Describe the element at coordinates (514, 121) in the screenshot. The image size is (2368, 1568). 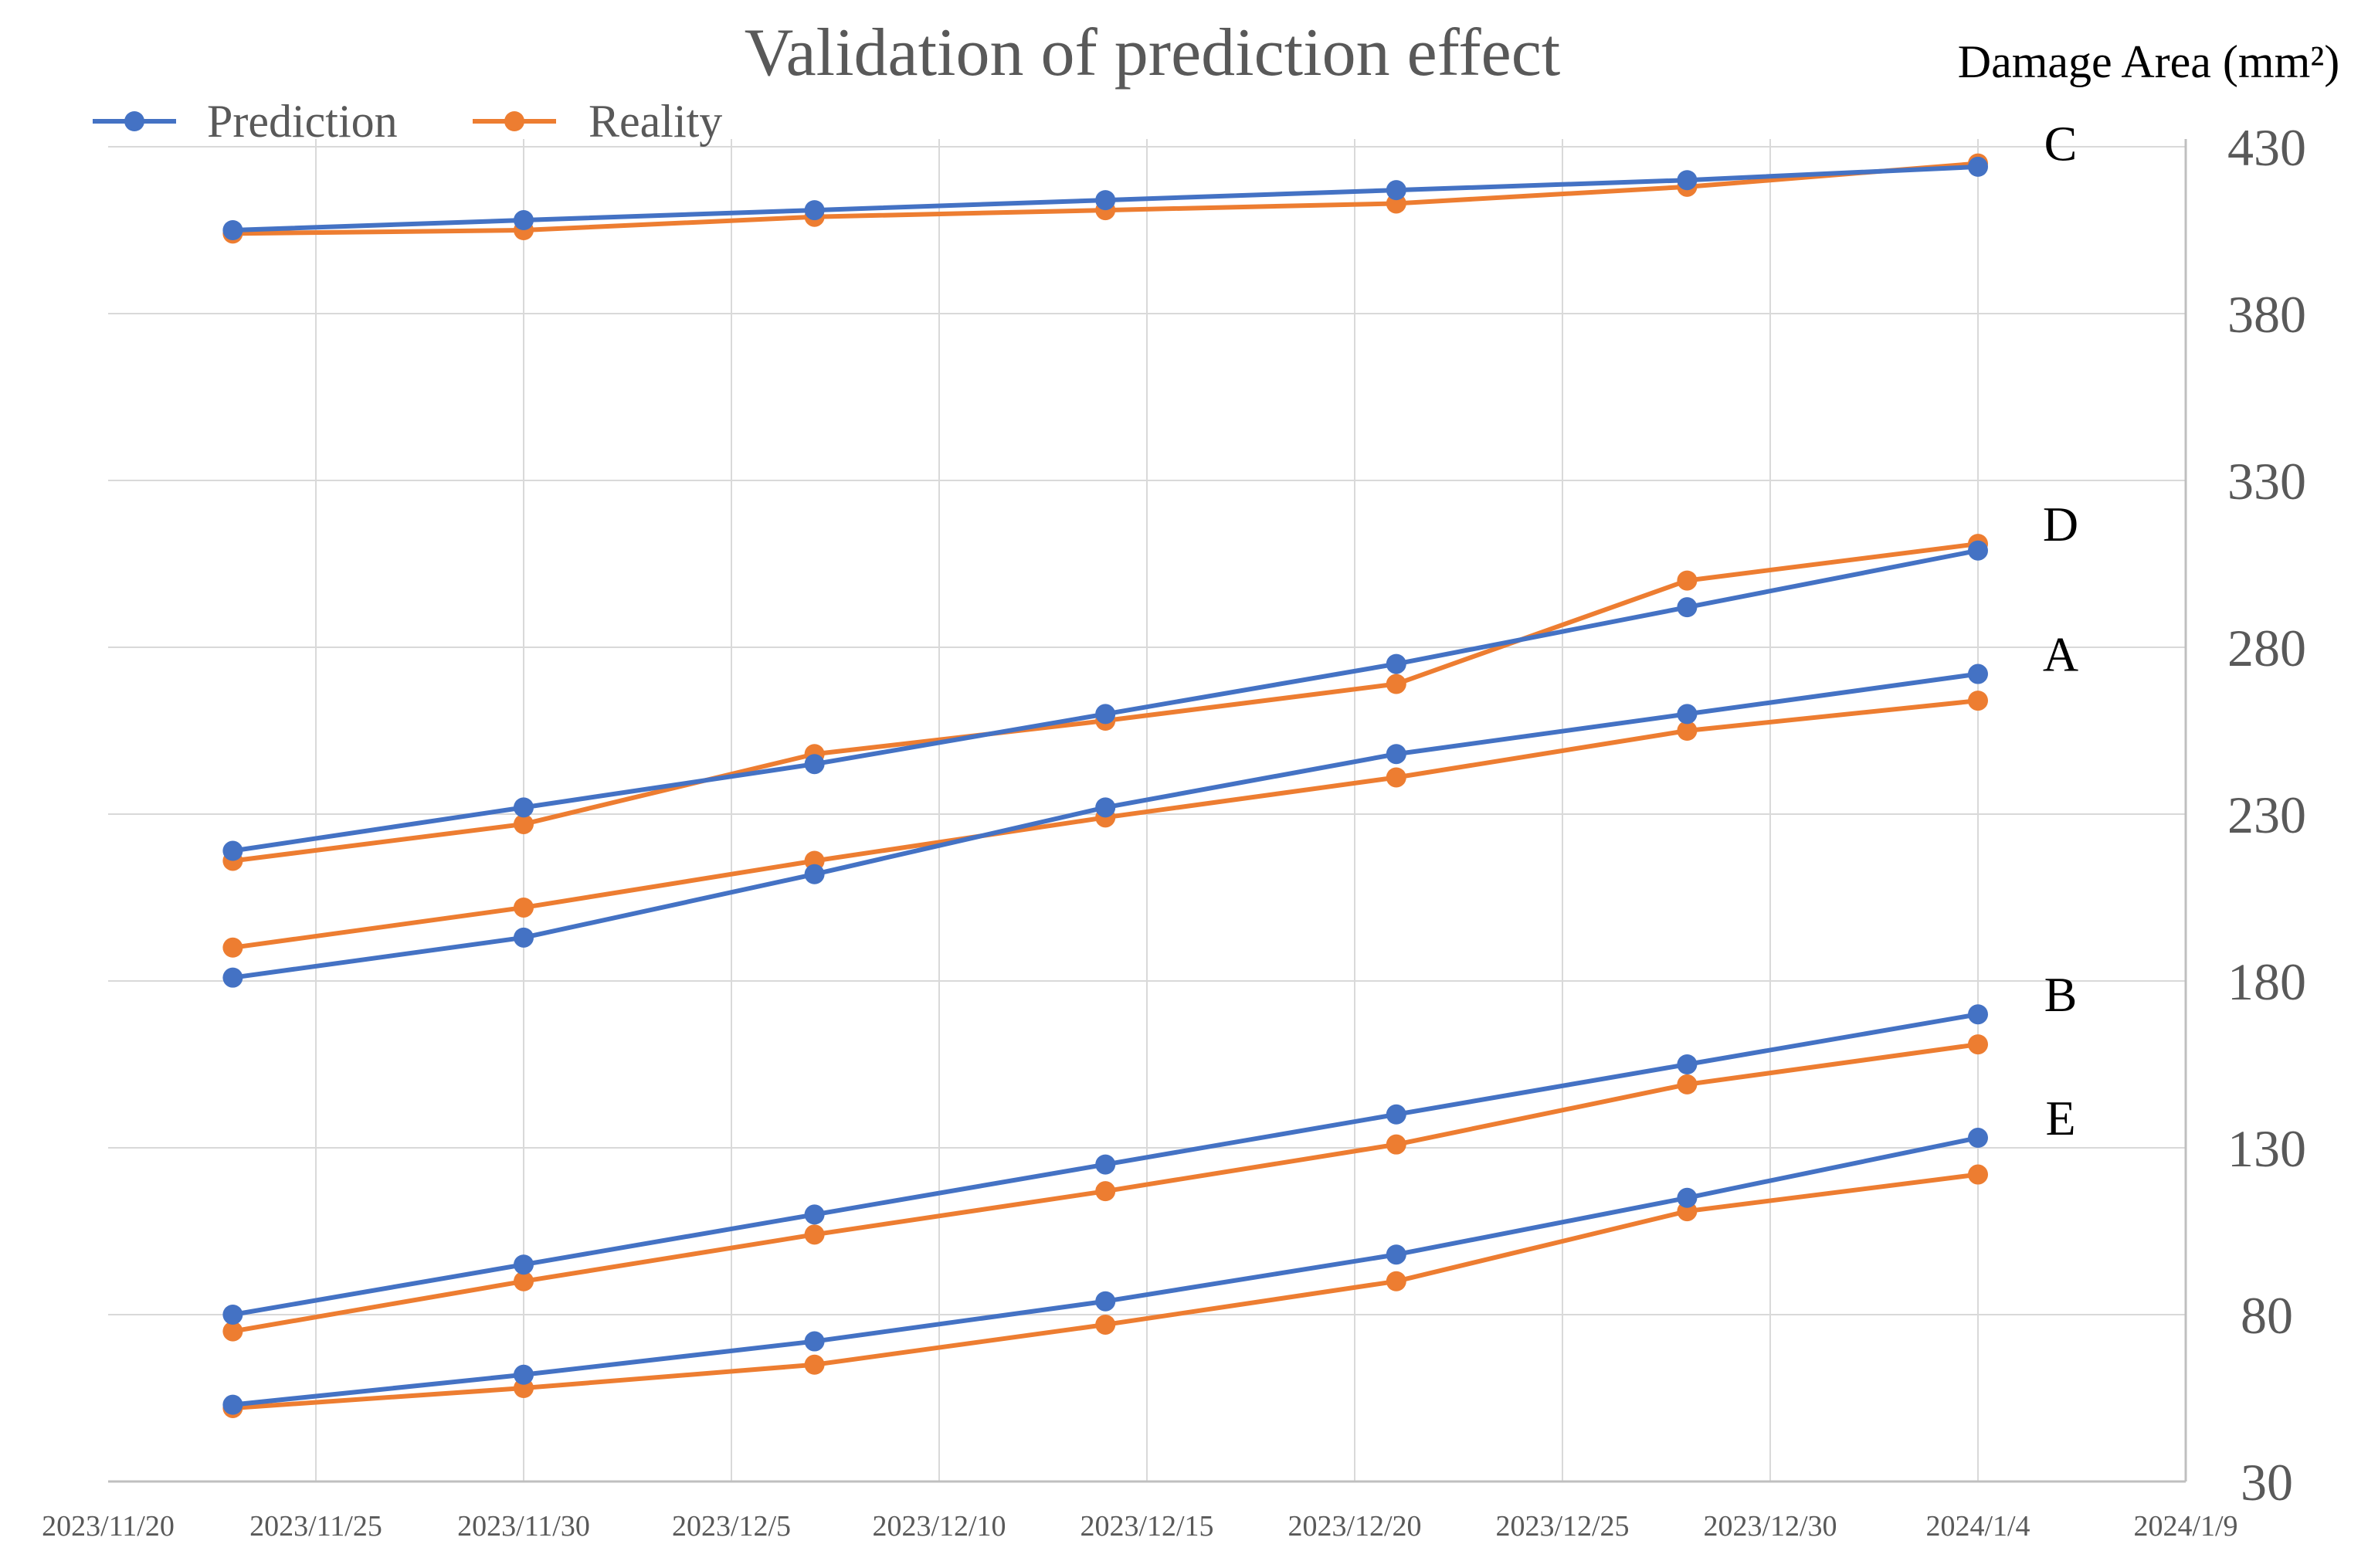
I see `legend-reality-marker` at that location.